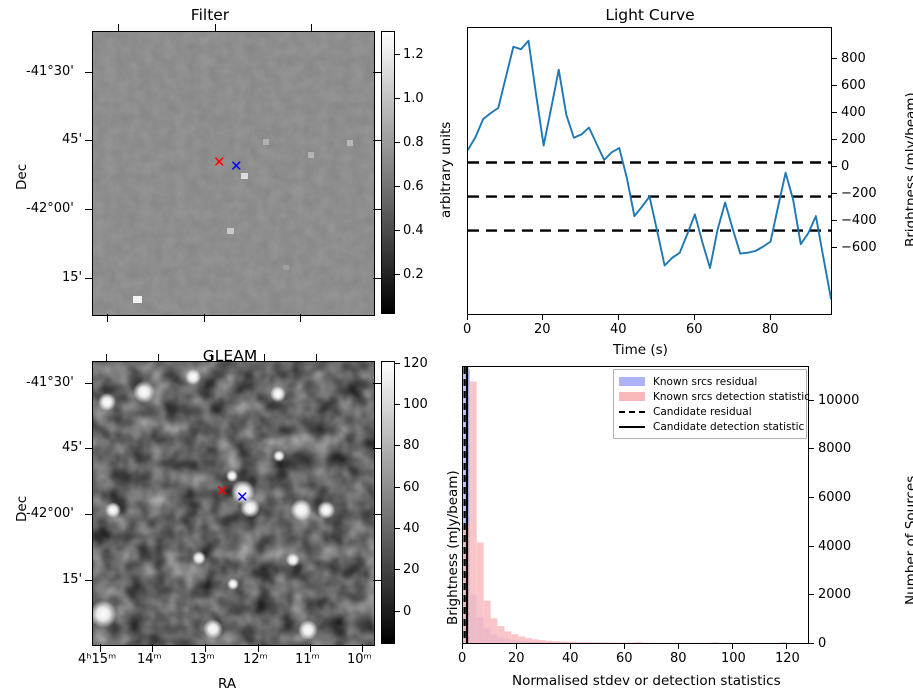 The image size is (913, 699). I want to click on lc-xlabel-1: 20, so click(542, 329).